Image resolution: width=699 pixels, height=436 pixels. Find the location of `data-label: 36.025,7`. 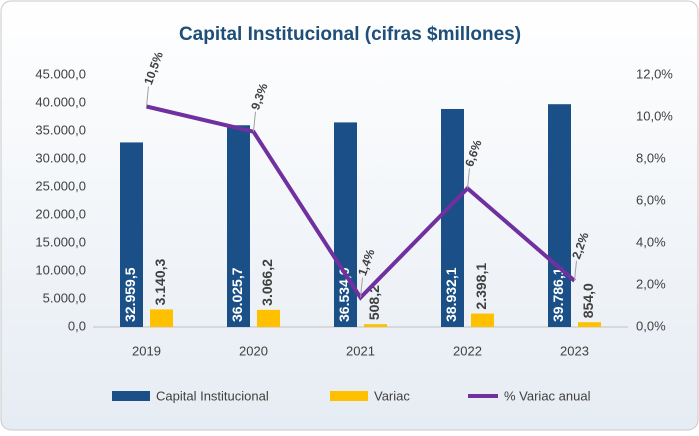

data-label: 36.025,7 is located at coordinates (237, 294).